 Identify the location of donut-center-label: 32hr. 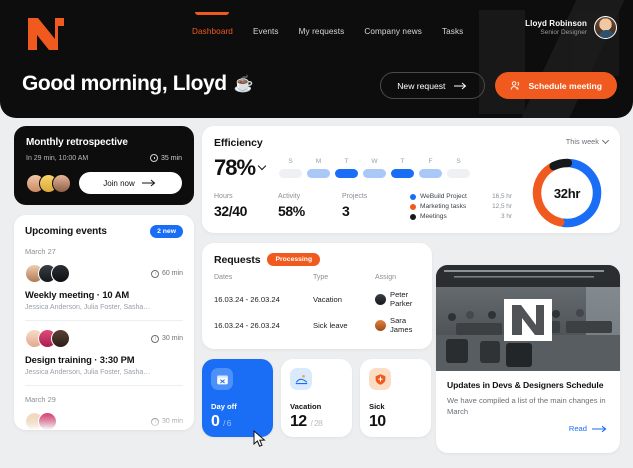
(567, 193).